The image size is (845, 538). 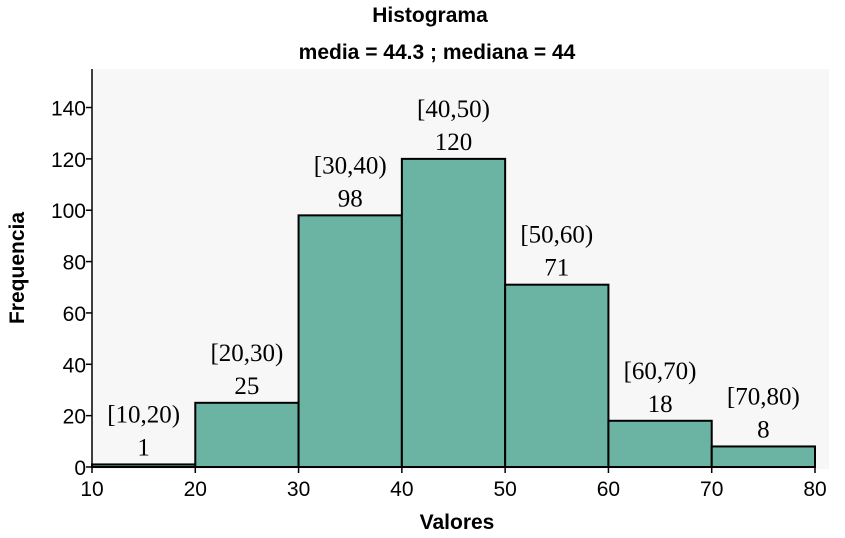 I want to click on x-tick-label: 40, so click(x=401, y=489).